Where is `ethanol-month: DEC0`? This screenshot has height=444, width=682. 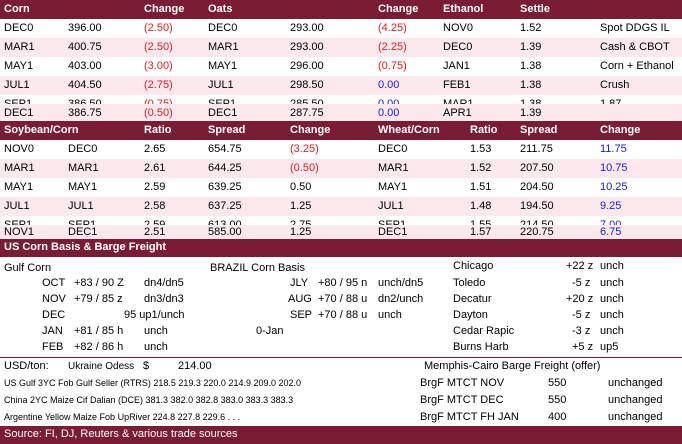
ethanol-month: DEC0 is located at coordinates (458, 47).